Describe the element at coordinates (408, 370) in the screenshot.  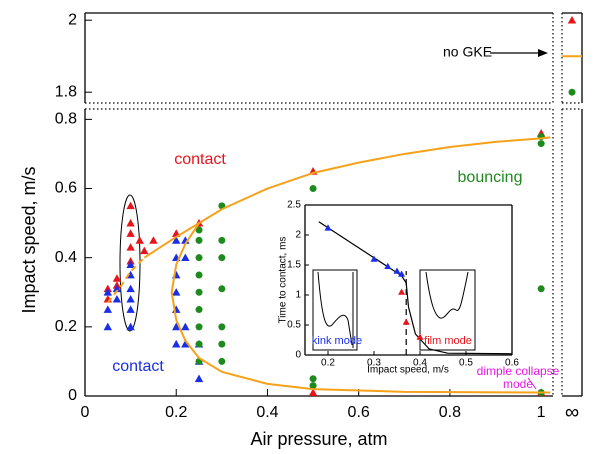
I see `x-axis-label: Impact speed, m/s` at that location.